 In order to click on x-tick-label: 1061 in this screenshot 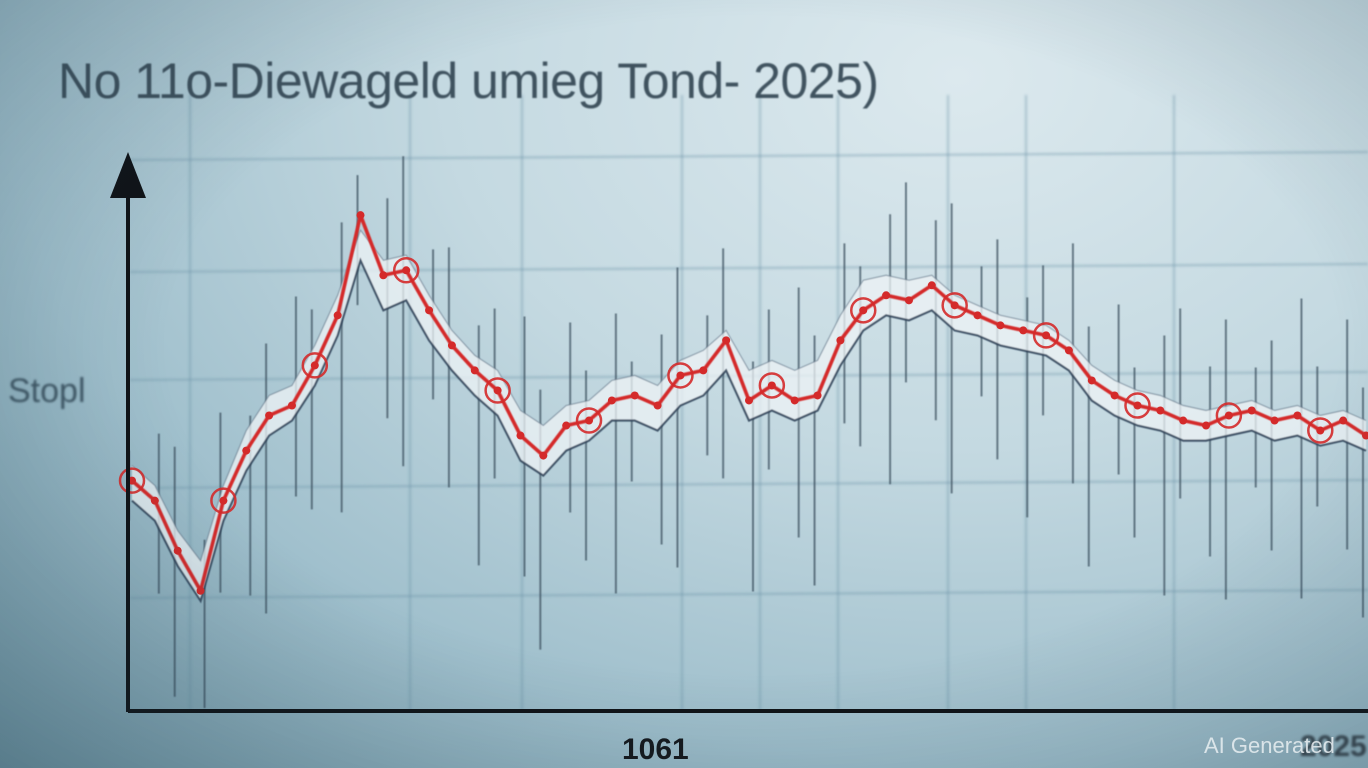, I will do `click(655, 749)`.